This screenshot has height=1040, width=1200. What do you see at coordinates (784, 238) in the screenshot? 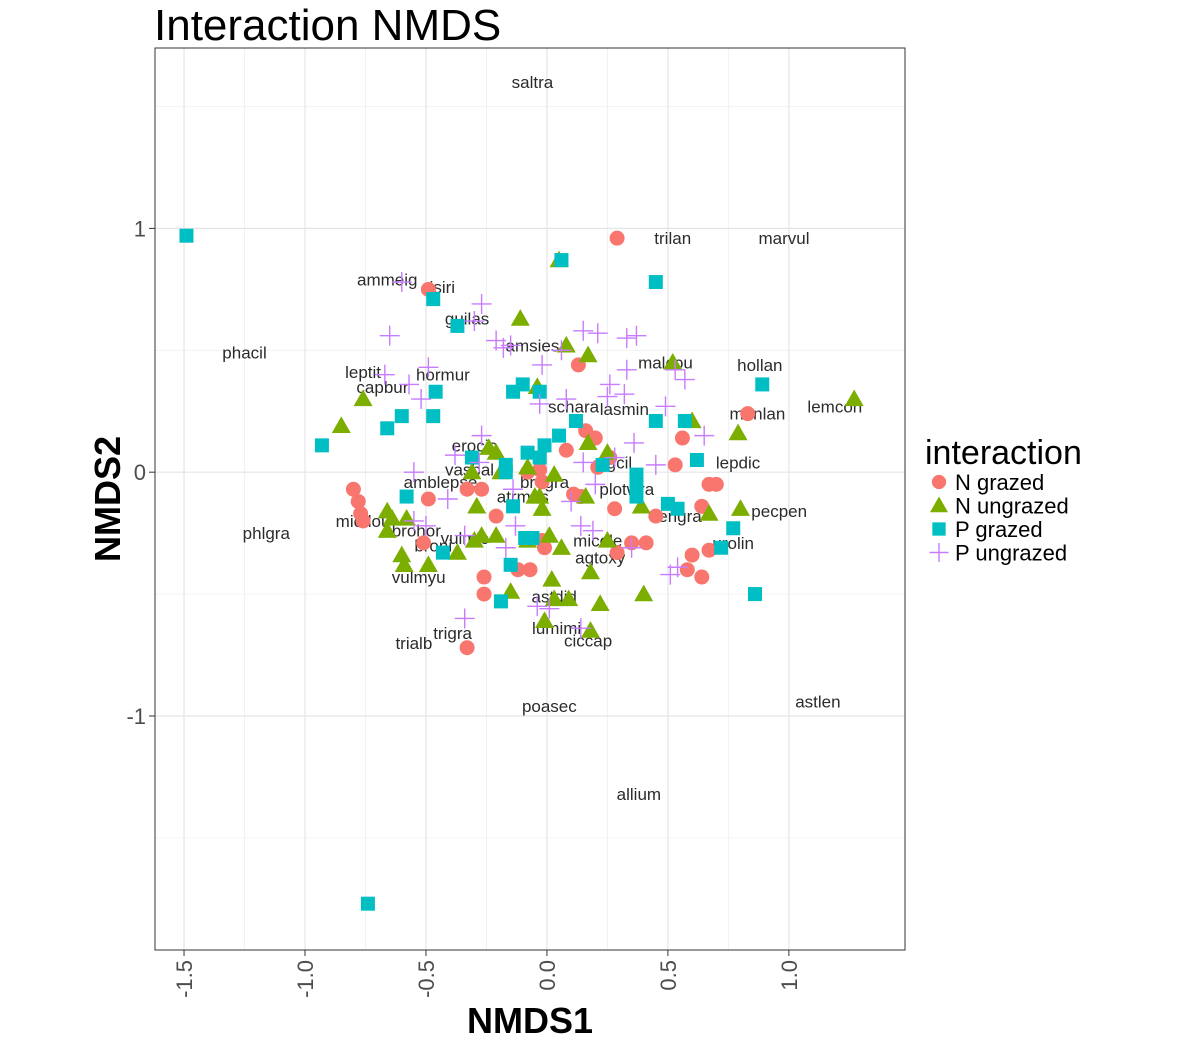
I see `species-label: marvul` at bounding box center [784, 238].